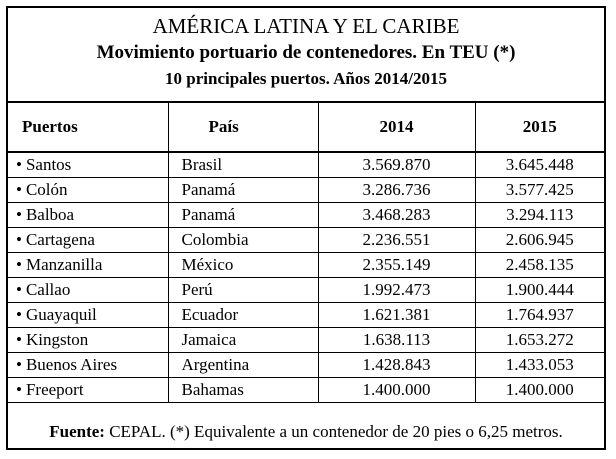 This screenshot has height=459, width=616. I want to click on port-name: Balboa, so click(50, 214).